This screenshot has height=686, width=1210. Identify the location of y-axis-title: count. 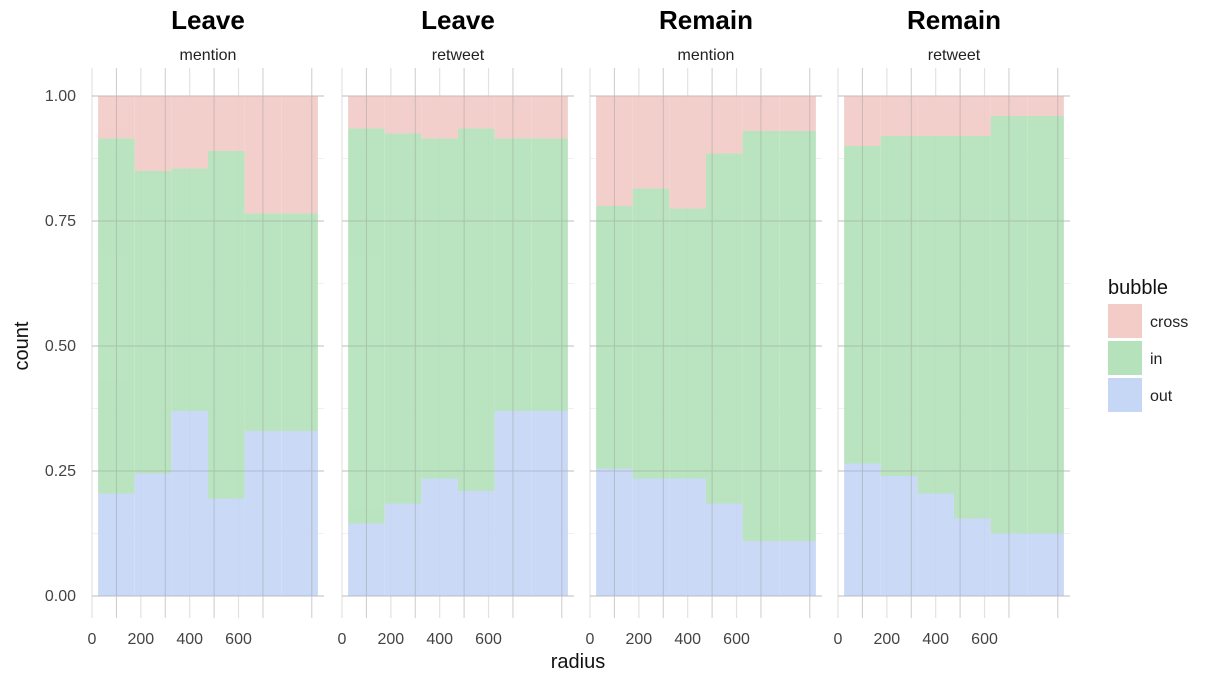
(22, 345).